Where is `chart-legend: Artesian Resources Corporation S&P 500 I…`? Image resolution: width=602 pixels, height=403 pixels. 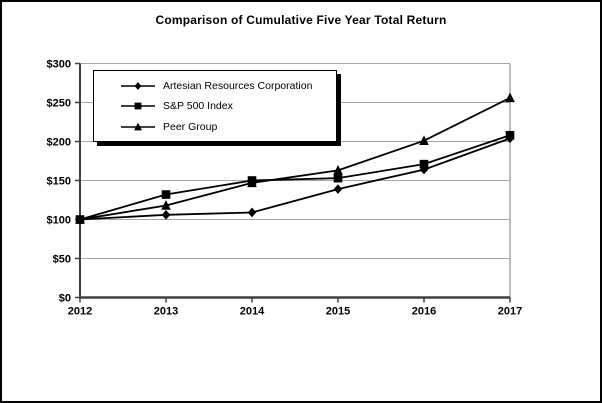
chart-legend: Artesian Resources Corporation S&P 500 I… is located at coordinates (215, 106).